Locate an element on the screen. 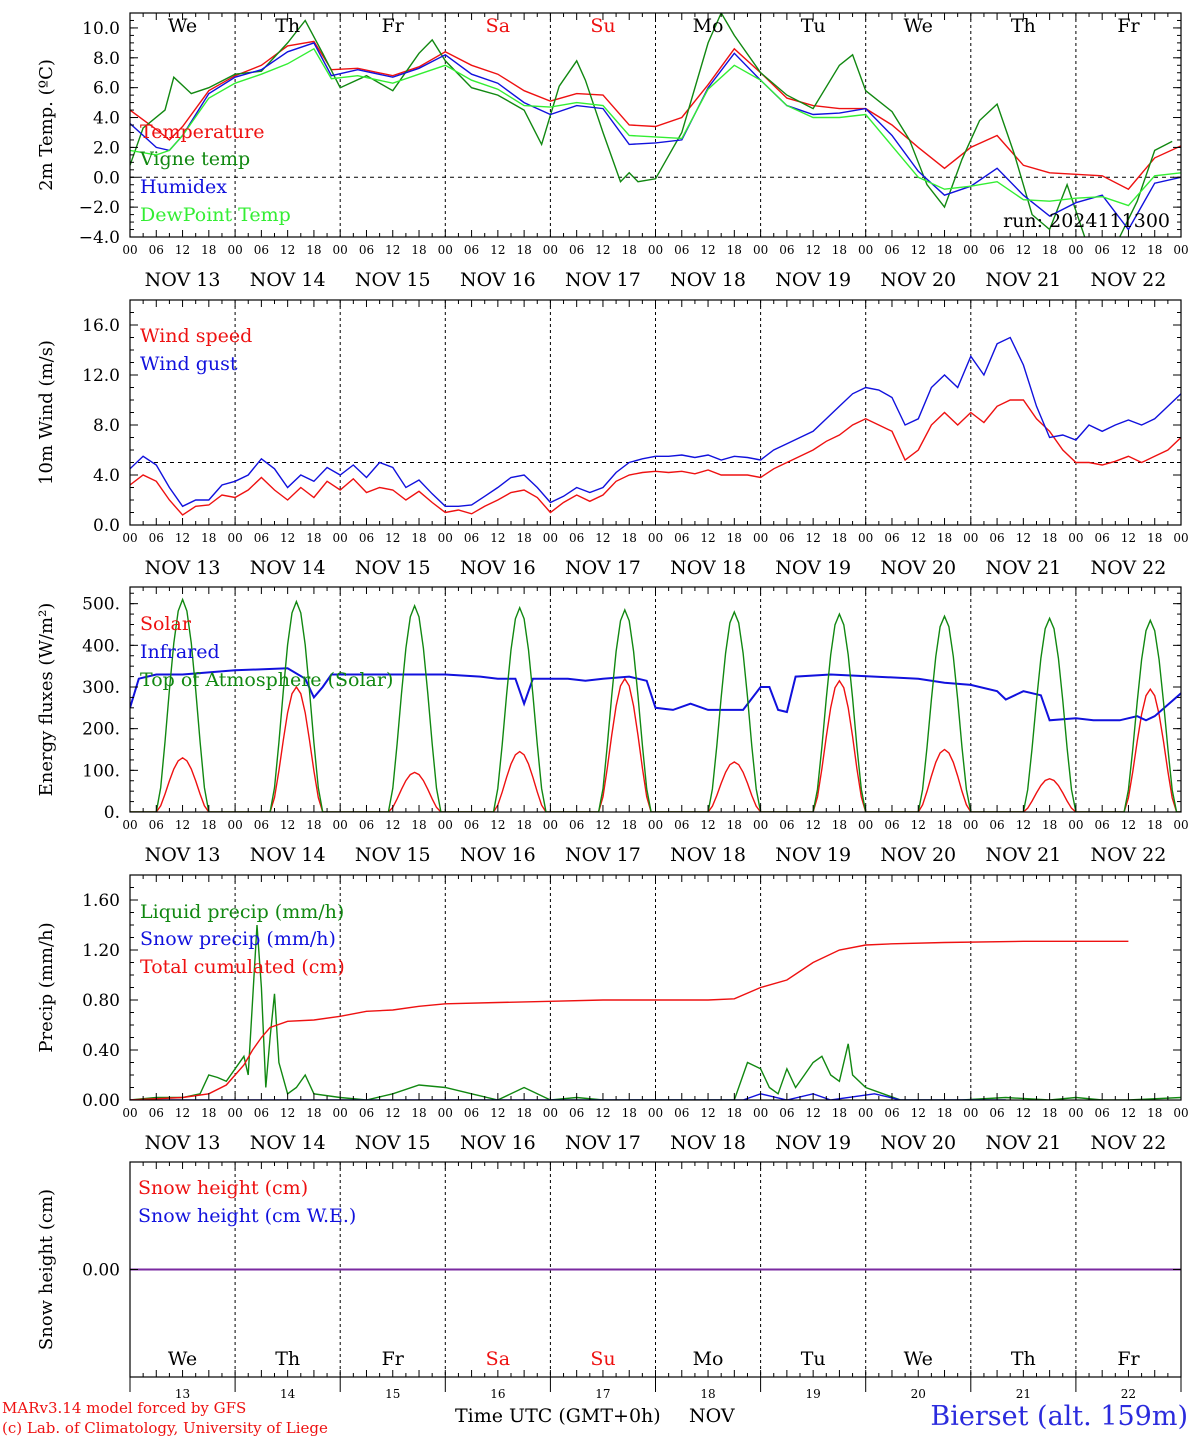 The width and height of the screenshot is (1194, 1440). y-tick-label: −2.0 is located at coordinates (99, 208).